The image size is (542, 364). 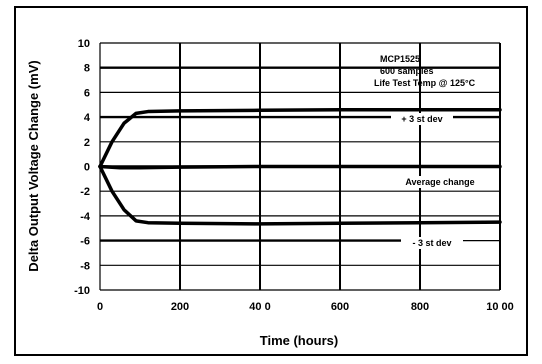 I want to click on x-axis-title: Time (hours), so click(x=299, y=340).